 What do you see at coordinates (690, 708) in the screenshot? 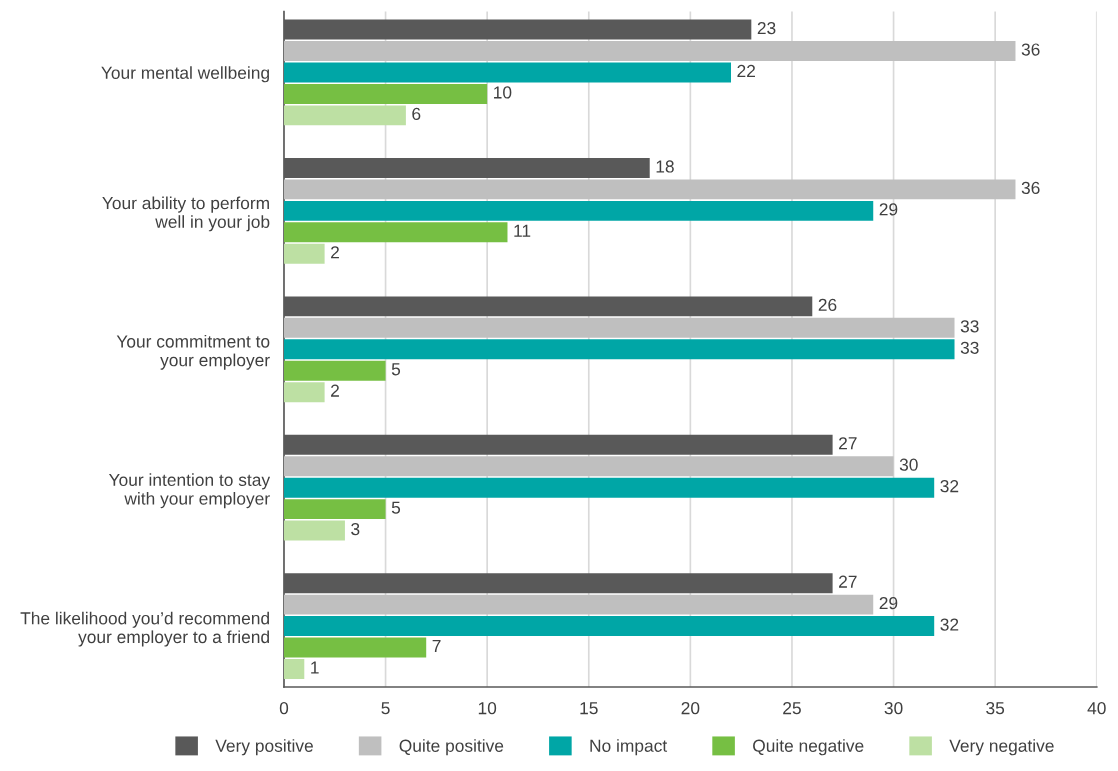
I see `x-tick-label: 20` at bounding box center [690, 708].